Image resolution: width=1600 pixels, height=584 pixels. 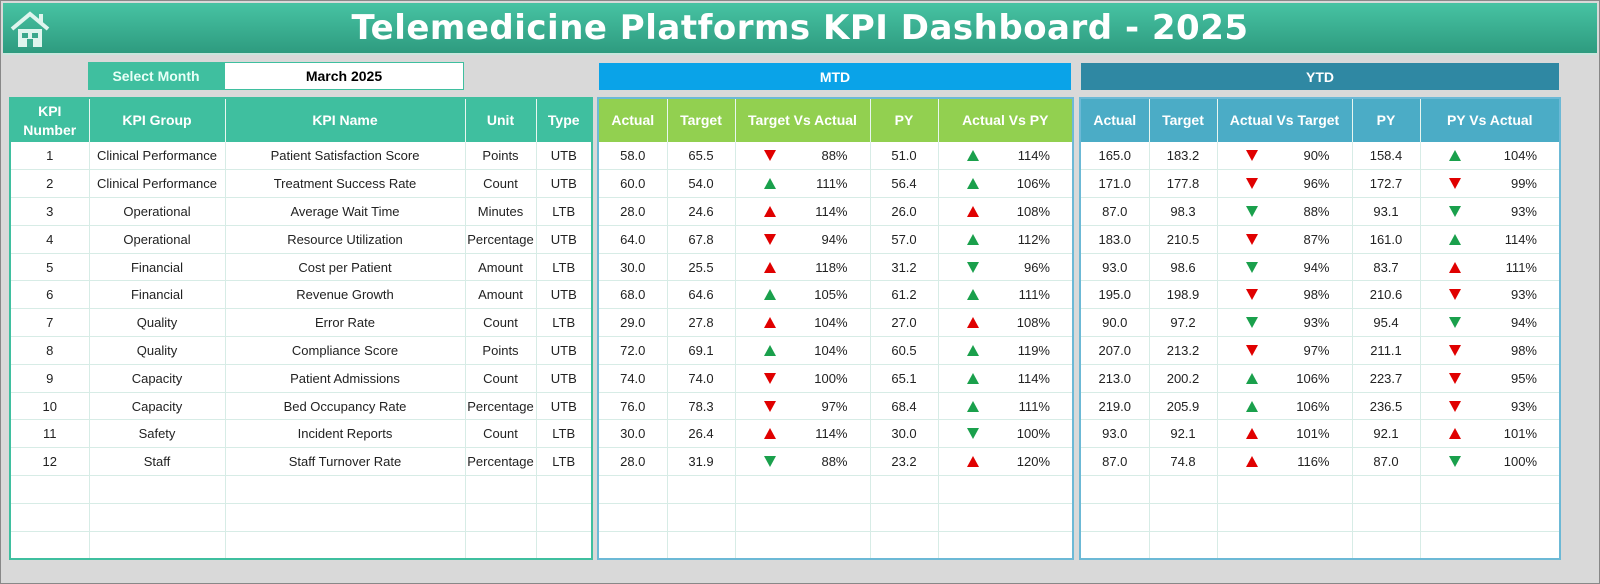 I want to click on table-row: 195.0 198.9 98% 210.6 93%, so click(x=1320, y=295).